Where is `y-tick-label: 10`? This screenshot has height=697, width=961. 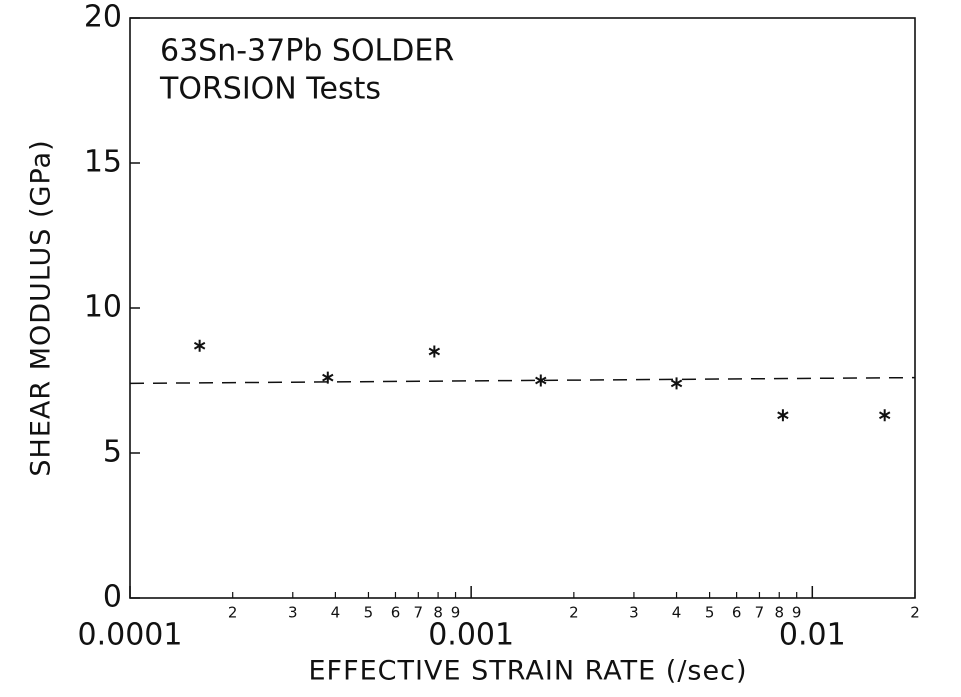
y-tick-label: 10 is located at coordinates (103, 307).